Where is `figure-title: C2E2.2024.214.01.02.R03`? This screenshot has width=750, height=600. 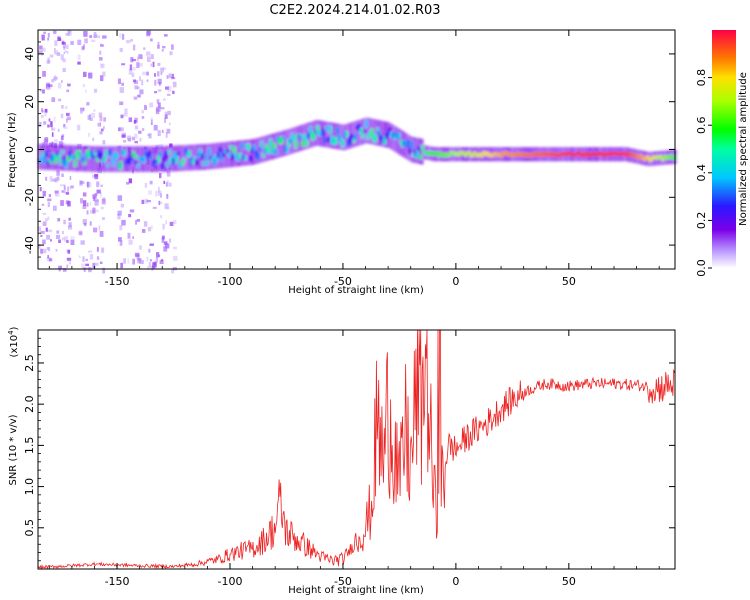 figure-title: C2E2.2024.214.01.02.R03 is located at coordinates (354, 10).